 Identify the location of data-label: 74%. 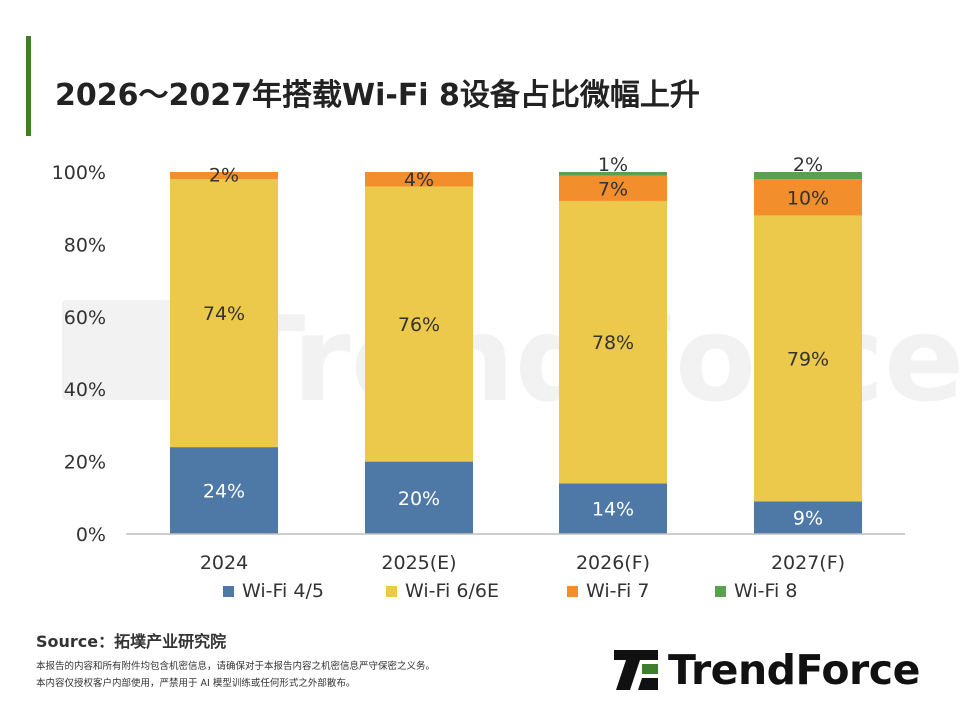
(224, 314).